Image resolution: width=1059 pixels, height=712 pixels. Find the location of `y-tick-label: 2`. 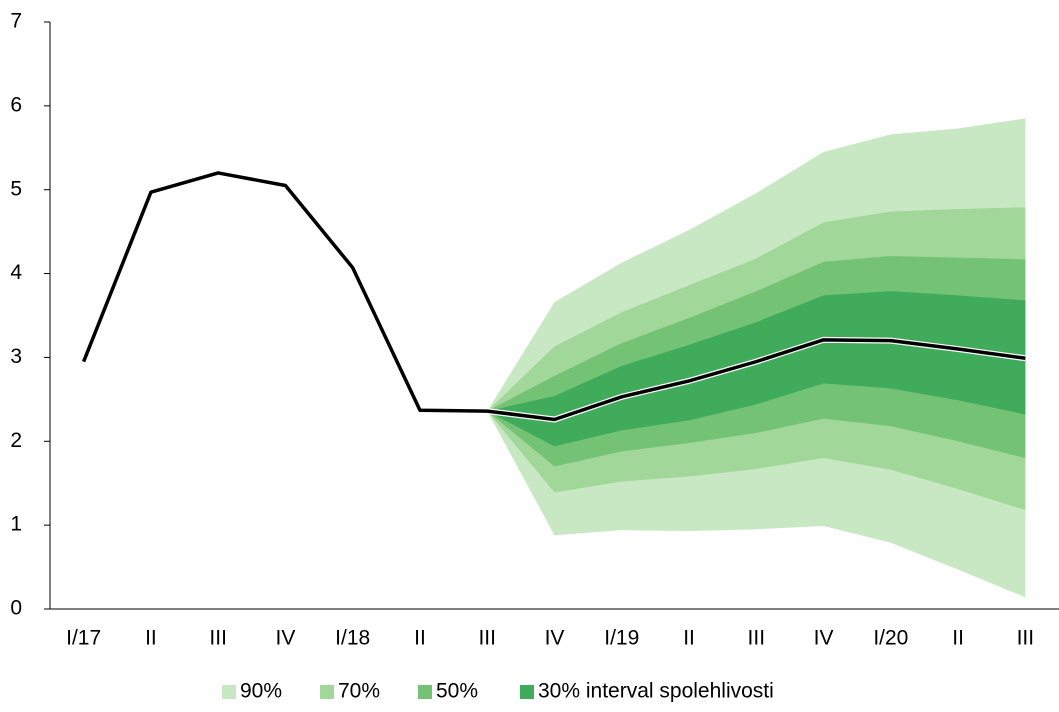

y-tick-label: 2 is located at coordinates (16, 440).